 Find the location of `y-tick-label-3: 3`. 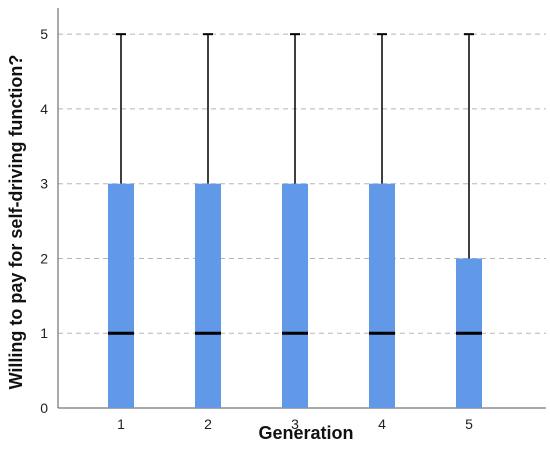

y-tick-label-3: 3 is located at coordinates (44, 184).